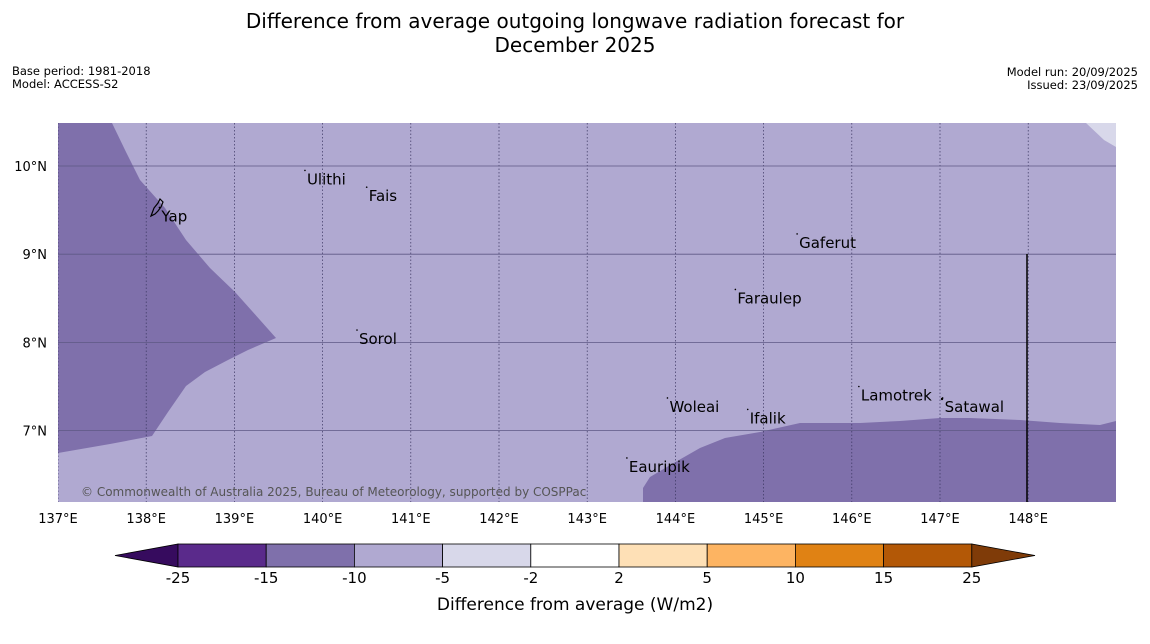 This screenshot has height=644, width=1150. What do you see at coordinates (383, 196) in the screenshot?
I see `place-label: Fais` at bounding box center [383, 196].